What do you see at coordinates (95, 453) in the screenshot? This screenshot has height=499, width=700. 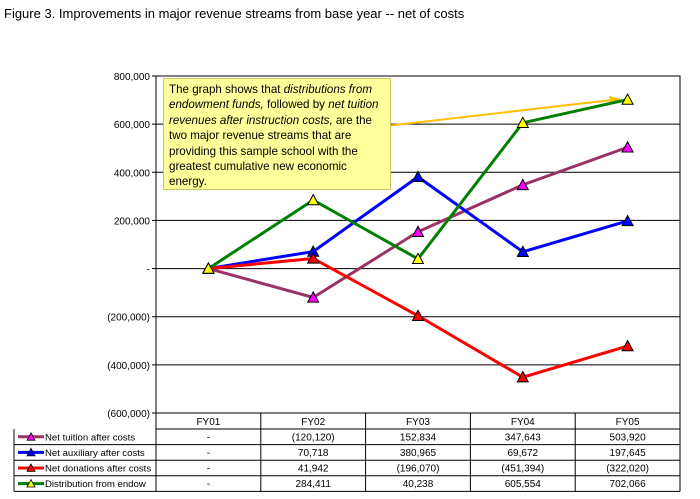 I see `legend-series-name: Net auxiliary after costs` at bounding box center [95, 453].